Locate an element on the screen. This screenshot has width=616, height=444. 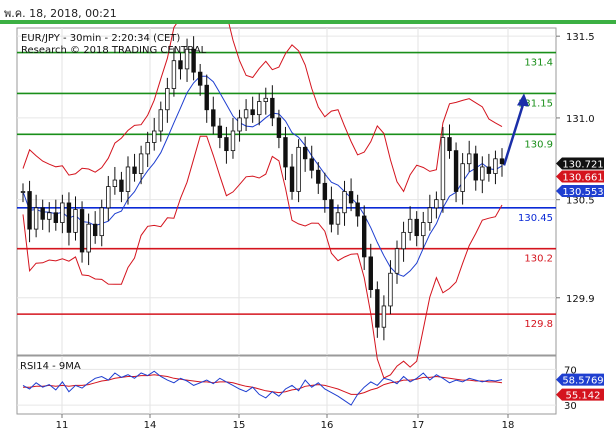
x-tick-label: 15 is located at coordinates (239, 425).